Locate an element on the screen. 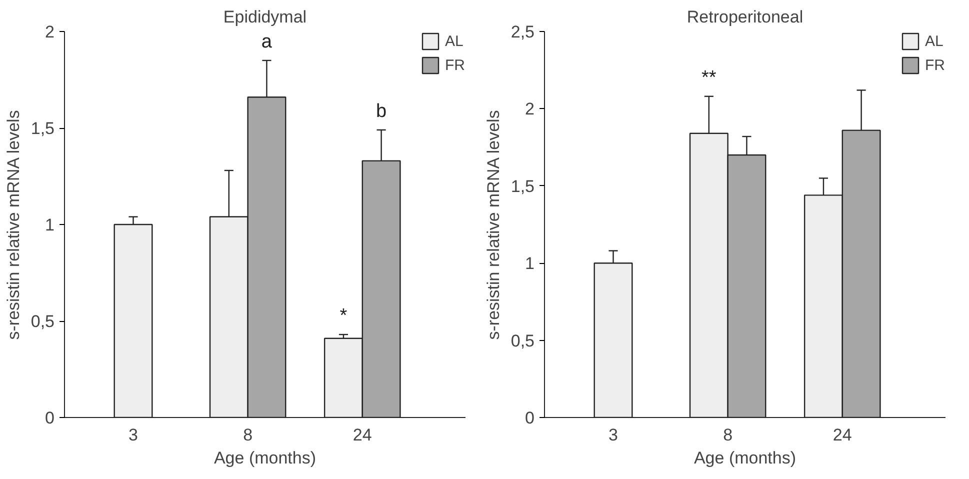  y-tick-label: 2,5 is located at coordinates (522, 32).